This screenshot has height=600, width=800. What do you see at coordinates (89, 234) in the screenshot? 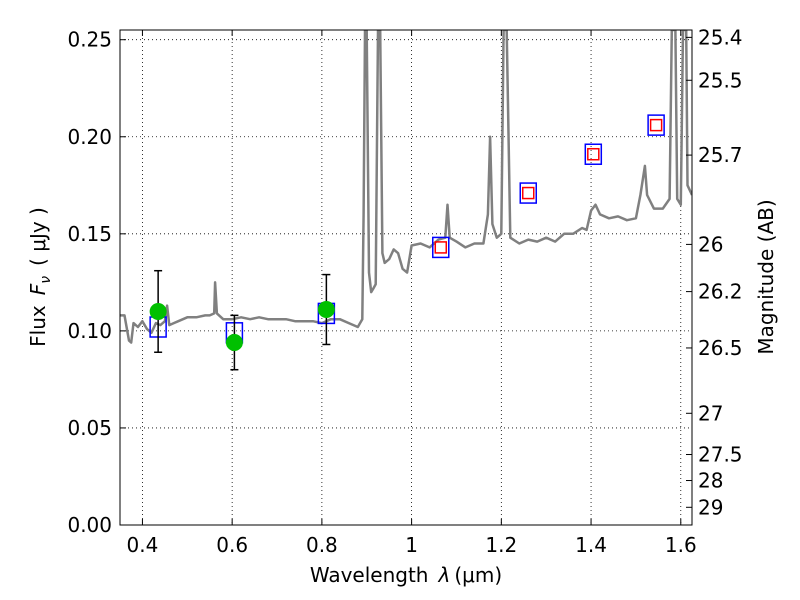
I see `y-tick-label: 0.15` at bounding box center [89, 234].